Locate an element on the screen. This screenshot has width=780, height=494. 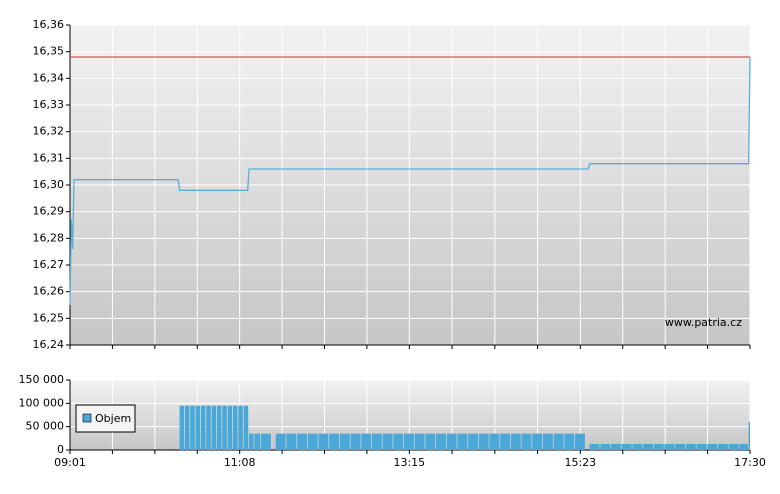
y-tick-label: 150 000 is located at coordinates (42, 379).